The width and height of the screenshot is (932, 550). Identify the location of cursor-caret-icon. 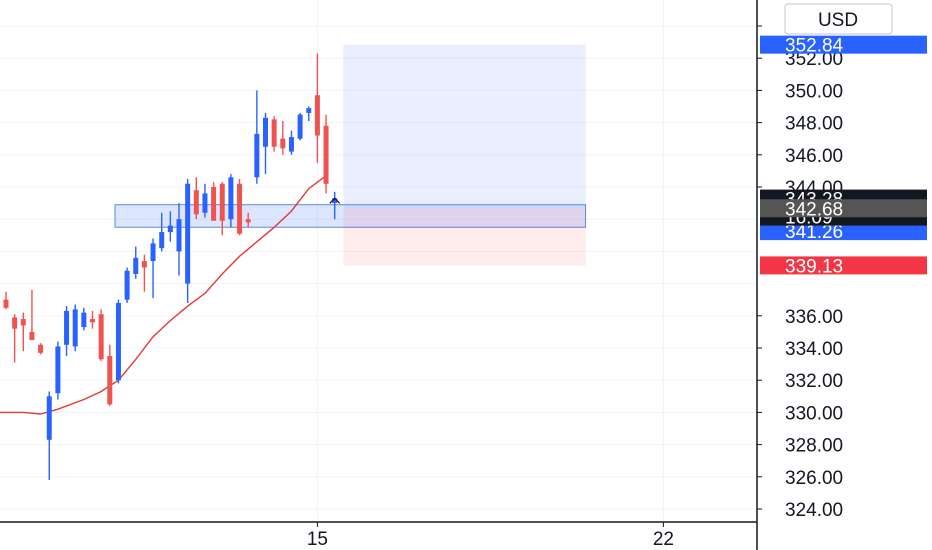
(335, 200).